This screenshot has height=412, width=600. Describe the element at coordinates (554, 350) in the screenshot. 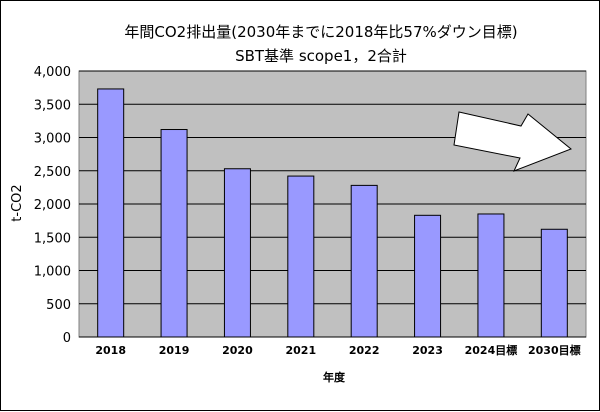

I see `x-tick-label: 2030目標` at that location.